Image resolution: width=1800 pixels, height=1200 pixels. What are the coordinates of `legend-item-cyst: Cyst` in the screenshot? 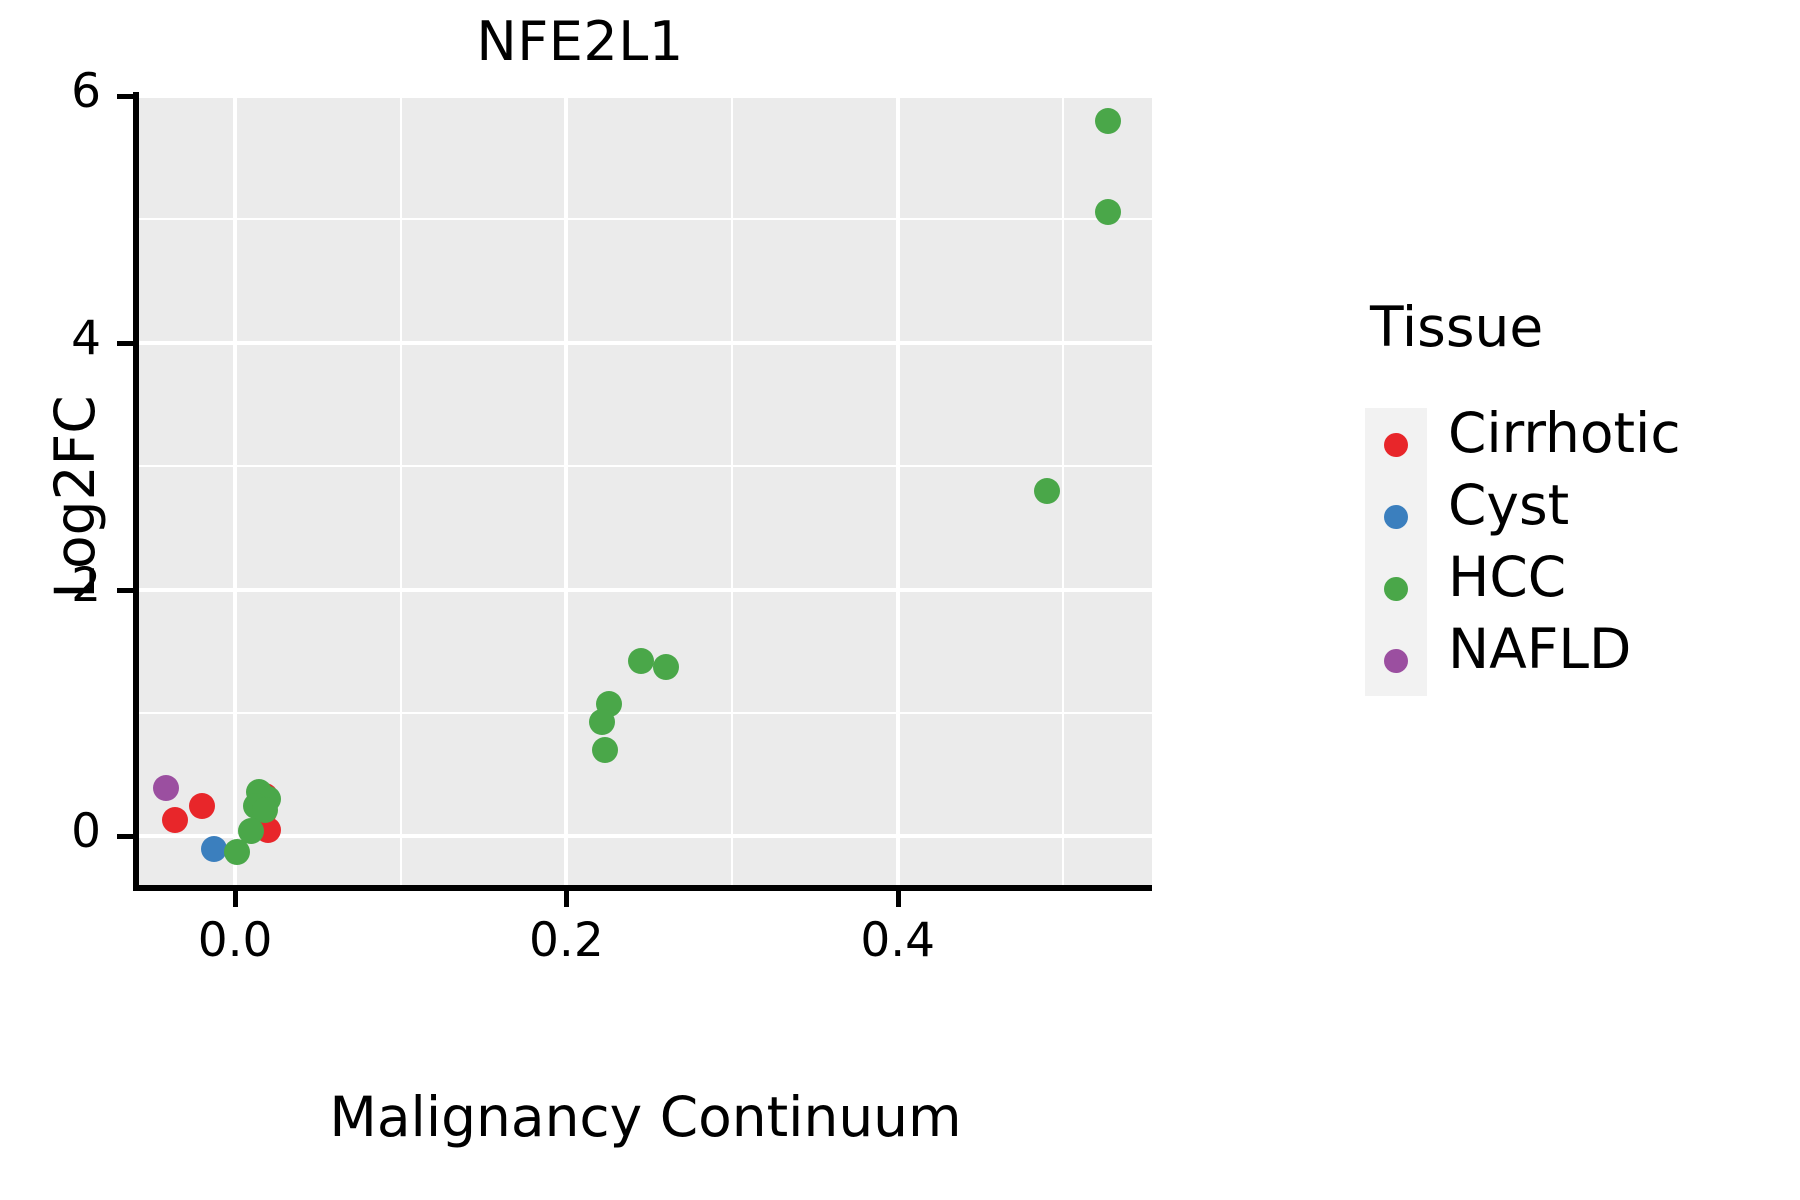 It's located at (1575, 512).